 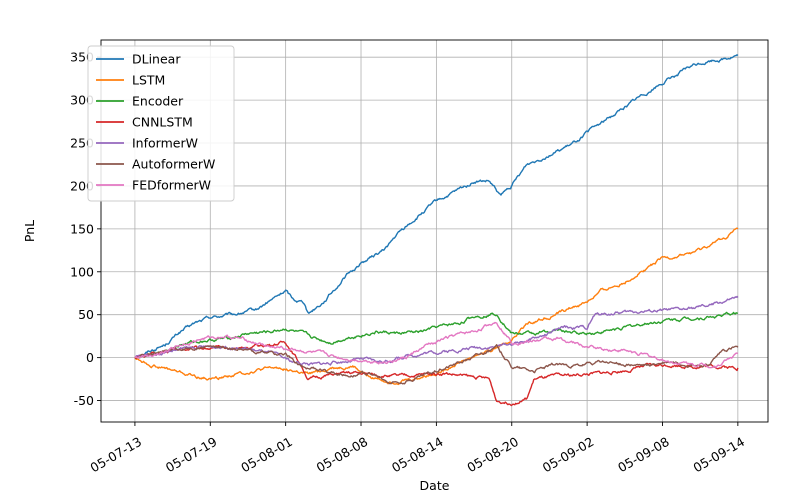 I want to click on y-tick-label: 50, so click(x=86, y=314).